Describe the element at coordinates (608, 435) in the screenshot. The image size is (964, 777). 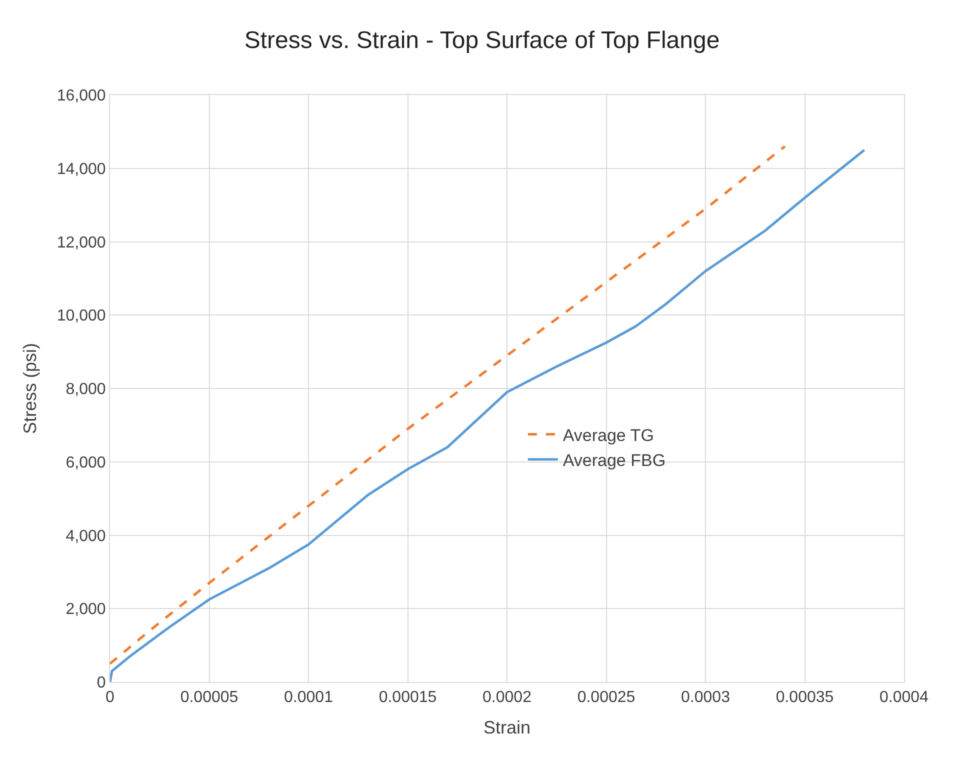
I see `legend-label: Average TG` at that location.